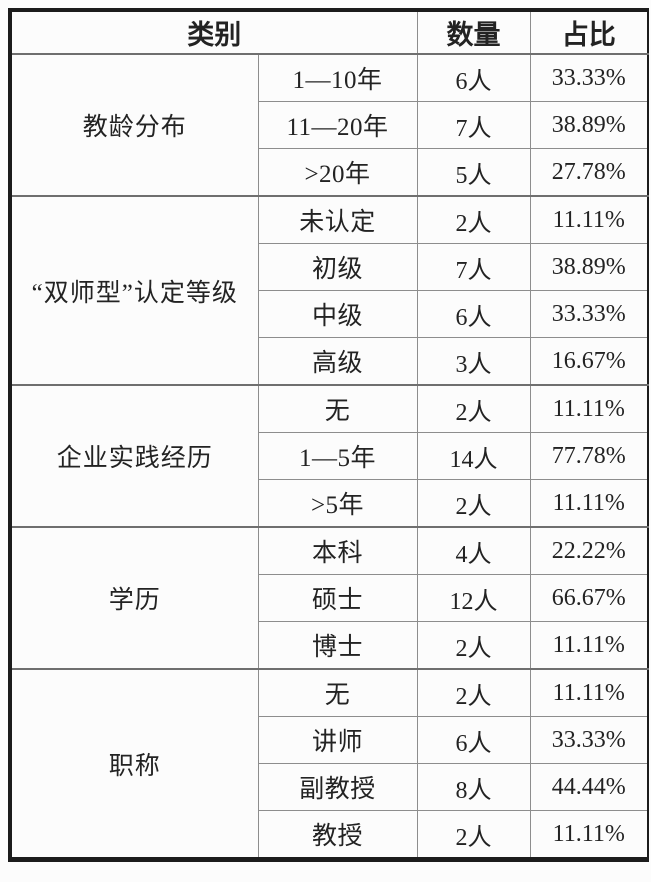 The image size is (651, 882). I want to click on group-label-enterprise-practice: 企业实践经历, so click(134, 456).